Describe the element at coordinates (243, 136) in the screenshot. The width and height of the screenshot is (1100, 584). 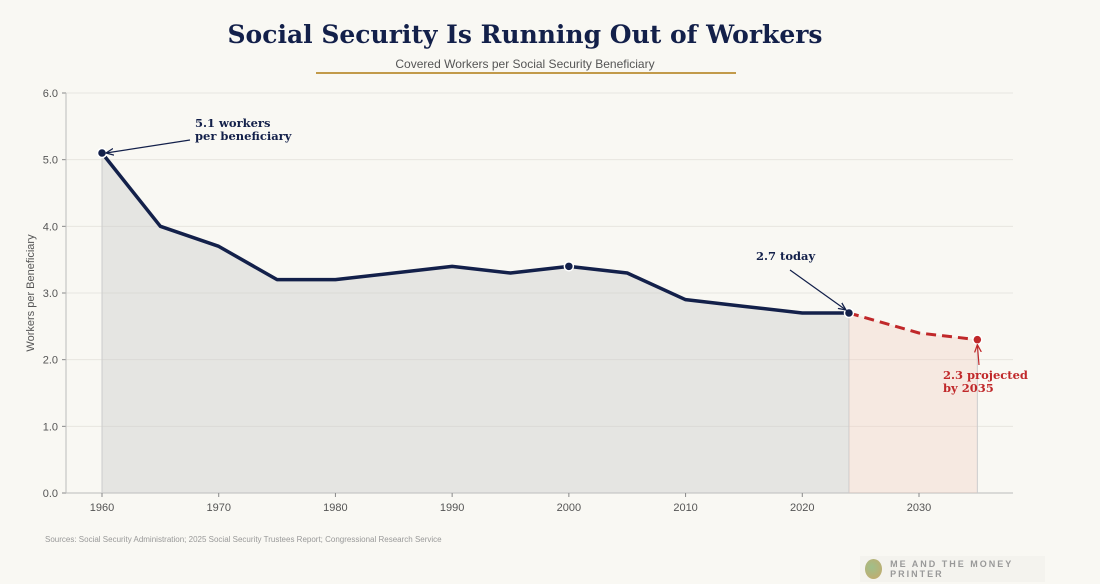
I see `annotation-line: per beneficiary` at that location.